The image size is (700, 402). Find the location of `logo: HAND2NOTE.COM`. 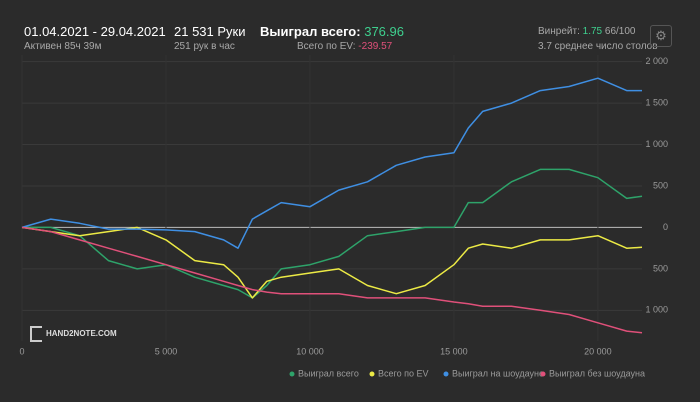

logo: HAND2NOTE.COM is located at coordinates (73, 334).